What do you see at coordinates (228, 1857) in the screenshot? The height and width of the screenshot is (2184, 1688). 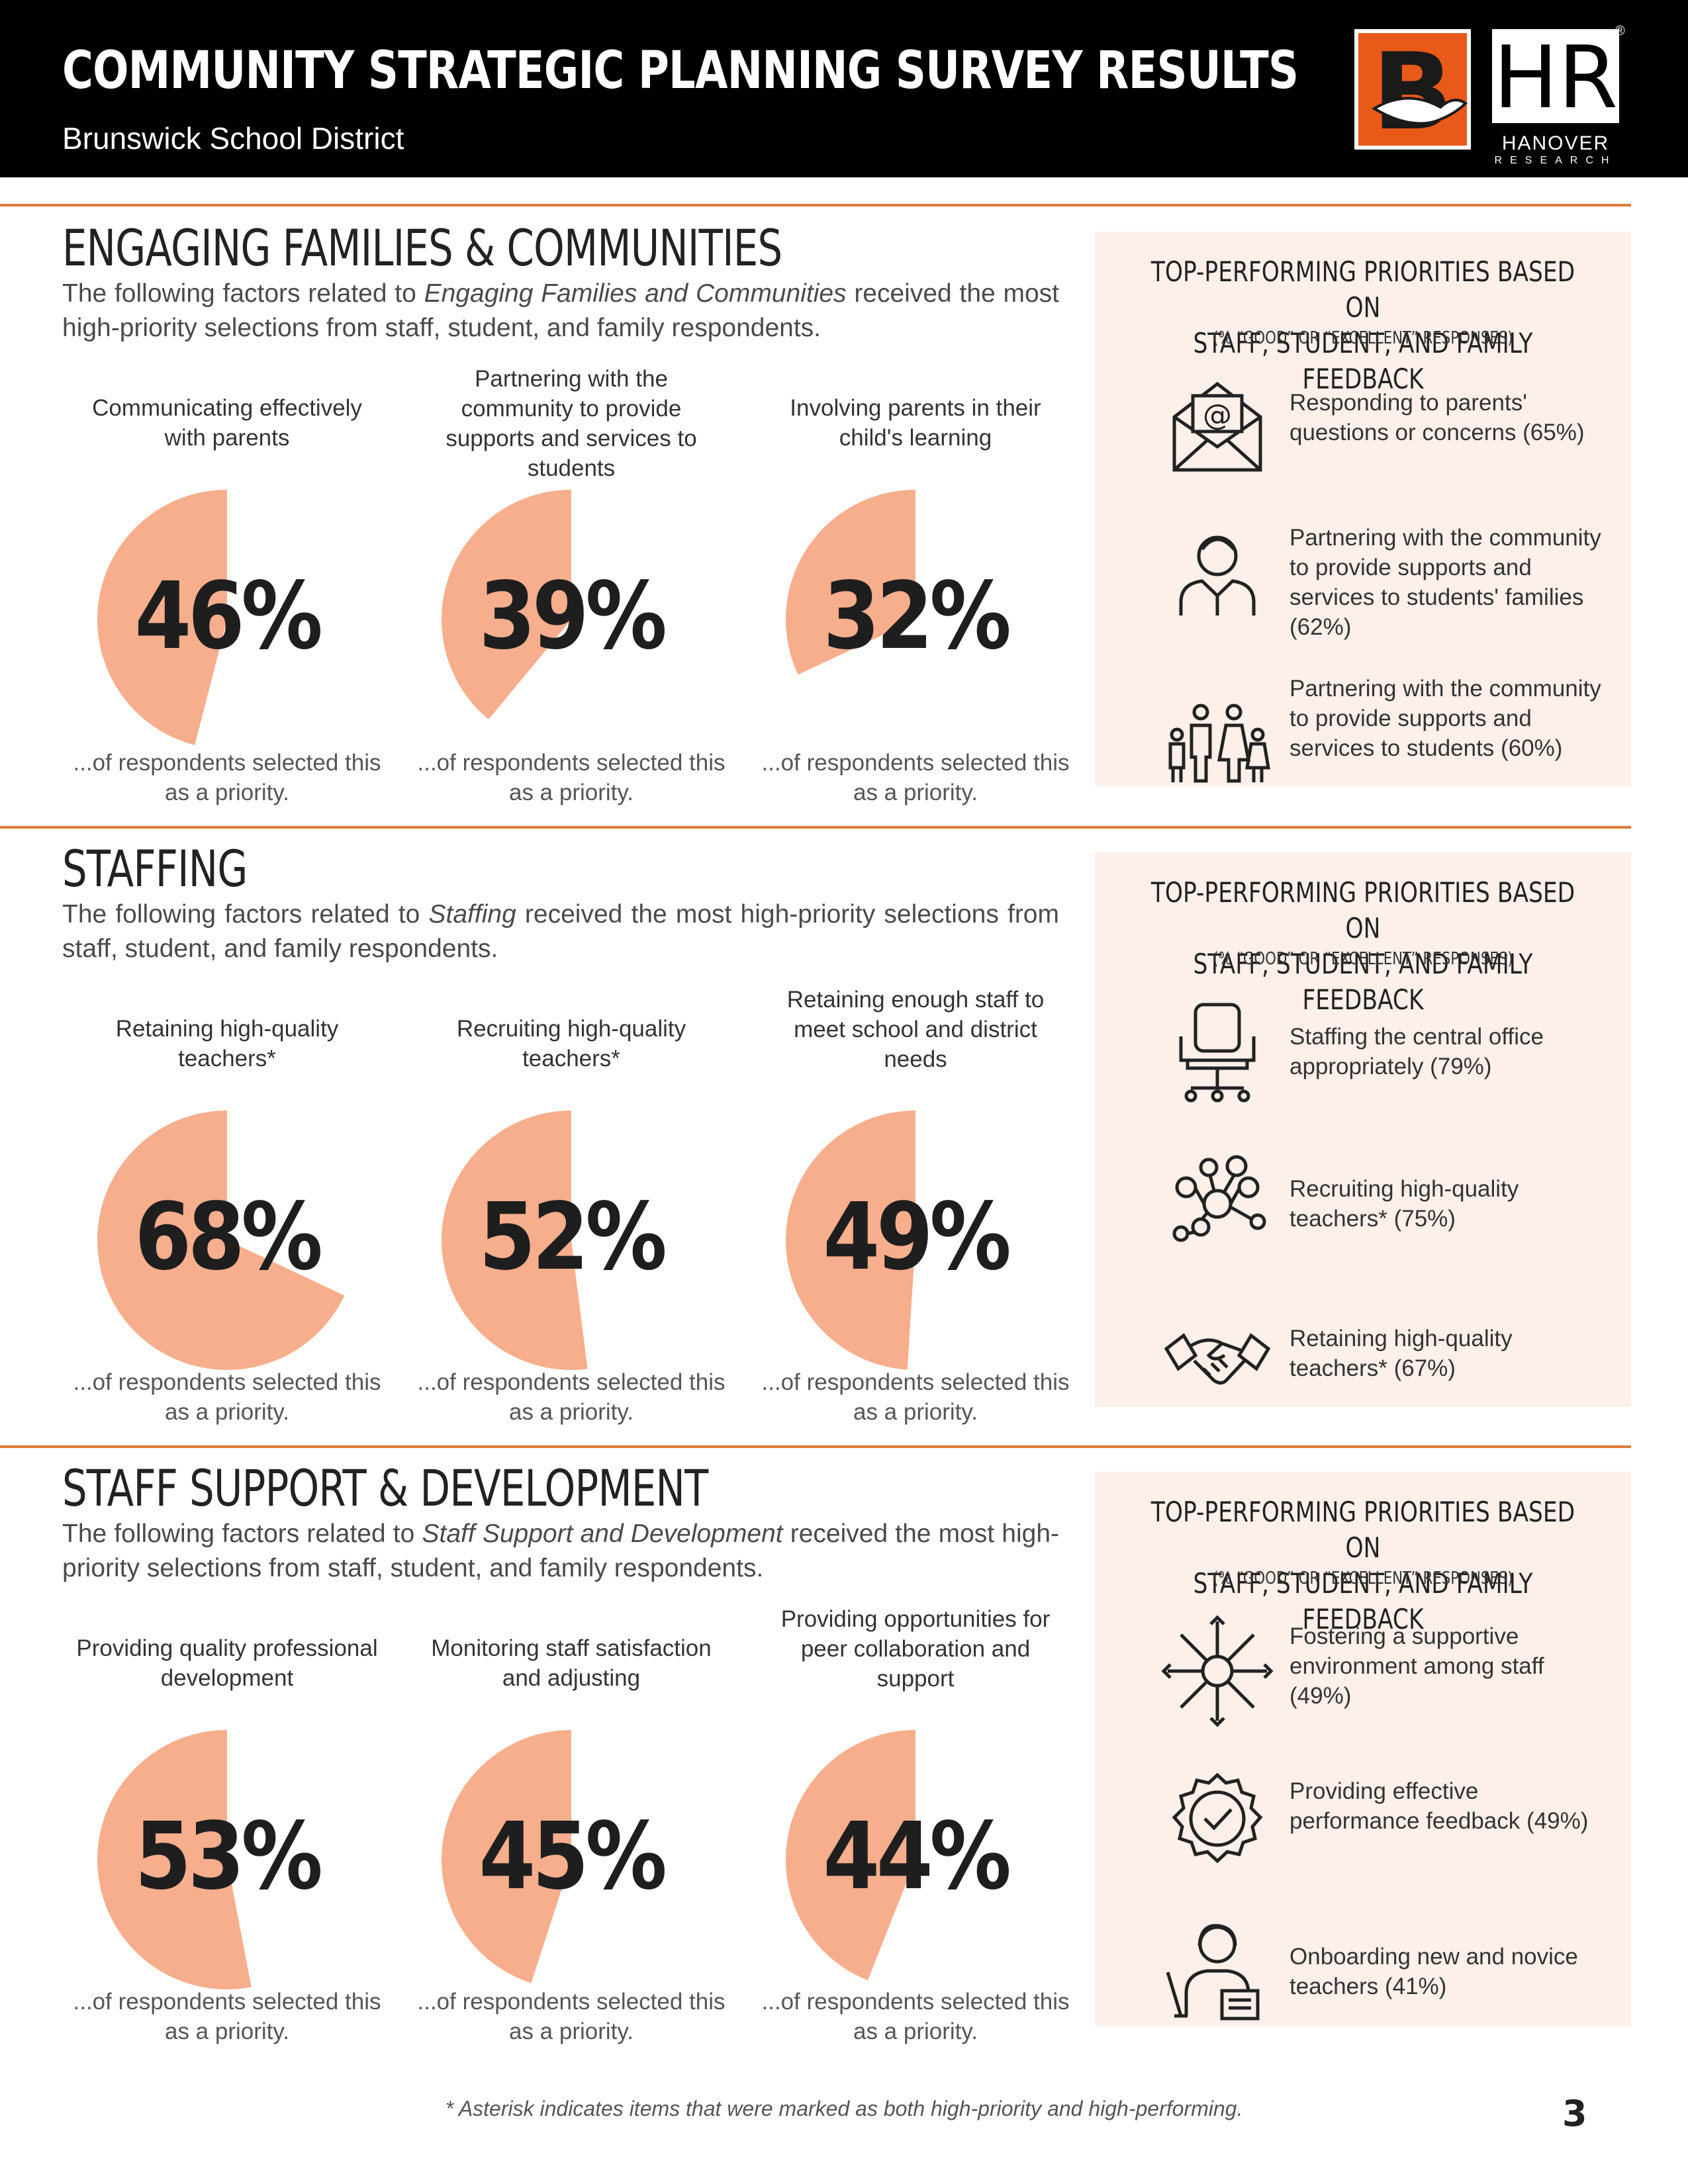 I see `percent-value: 53%` at bounding box center [228, 1857].